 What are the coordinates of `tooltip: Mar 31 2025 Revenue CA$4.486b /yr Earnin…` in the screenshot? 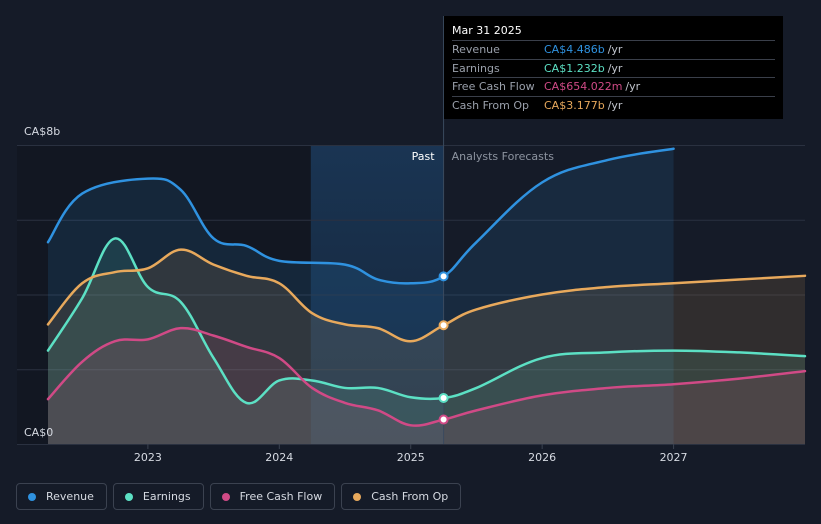 It's located at (613, 67).